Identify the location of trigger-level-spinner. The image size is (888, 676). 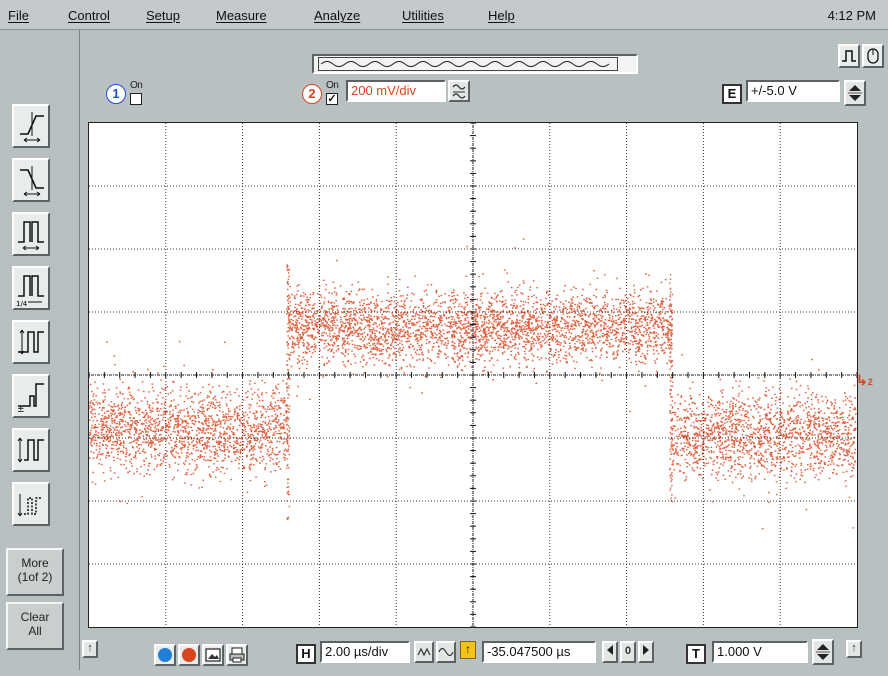
(823, 652).